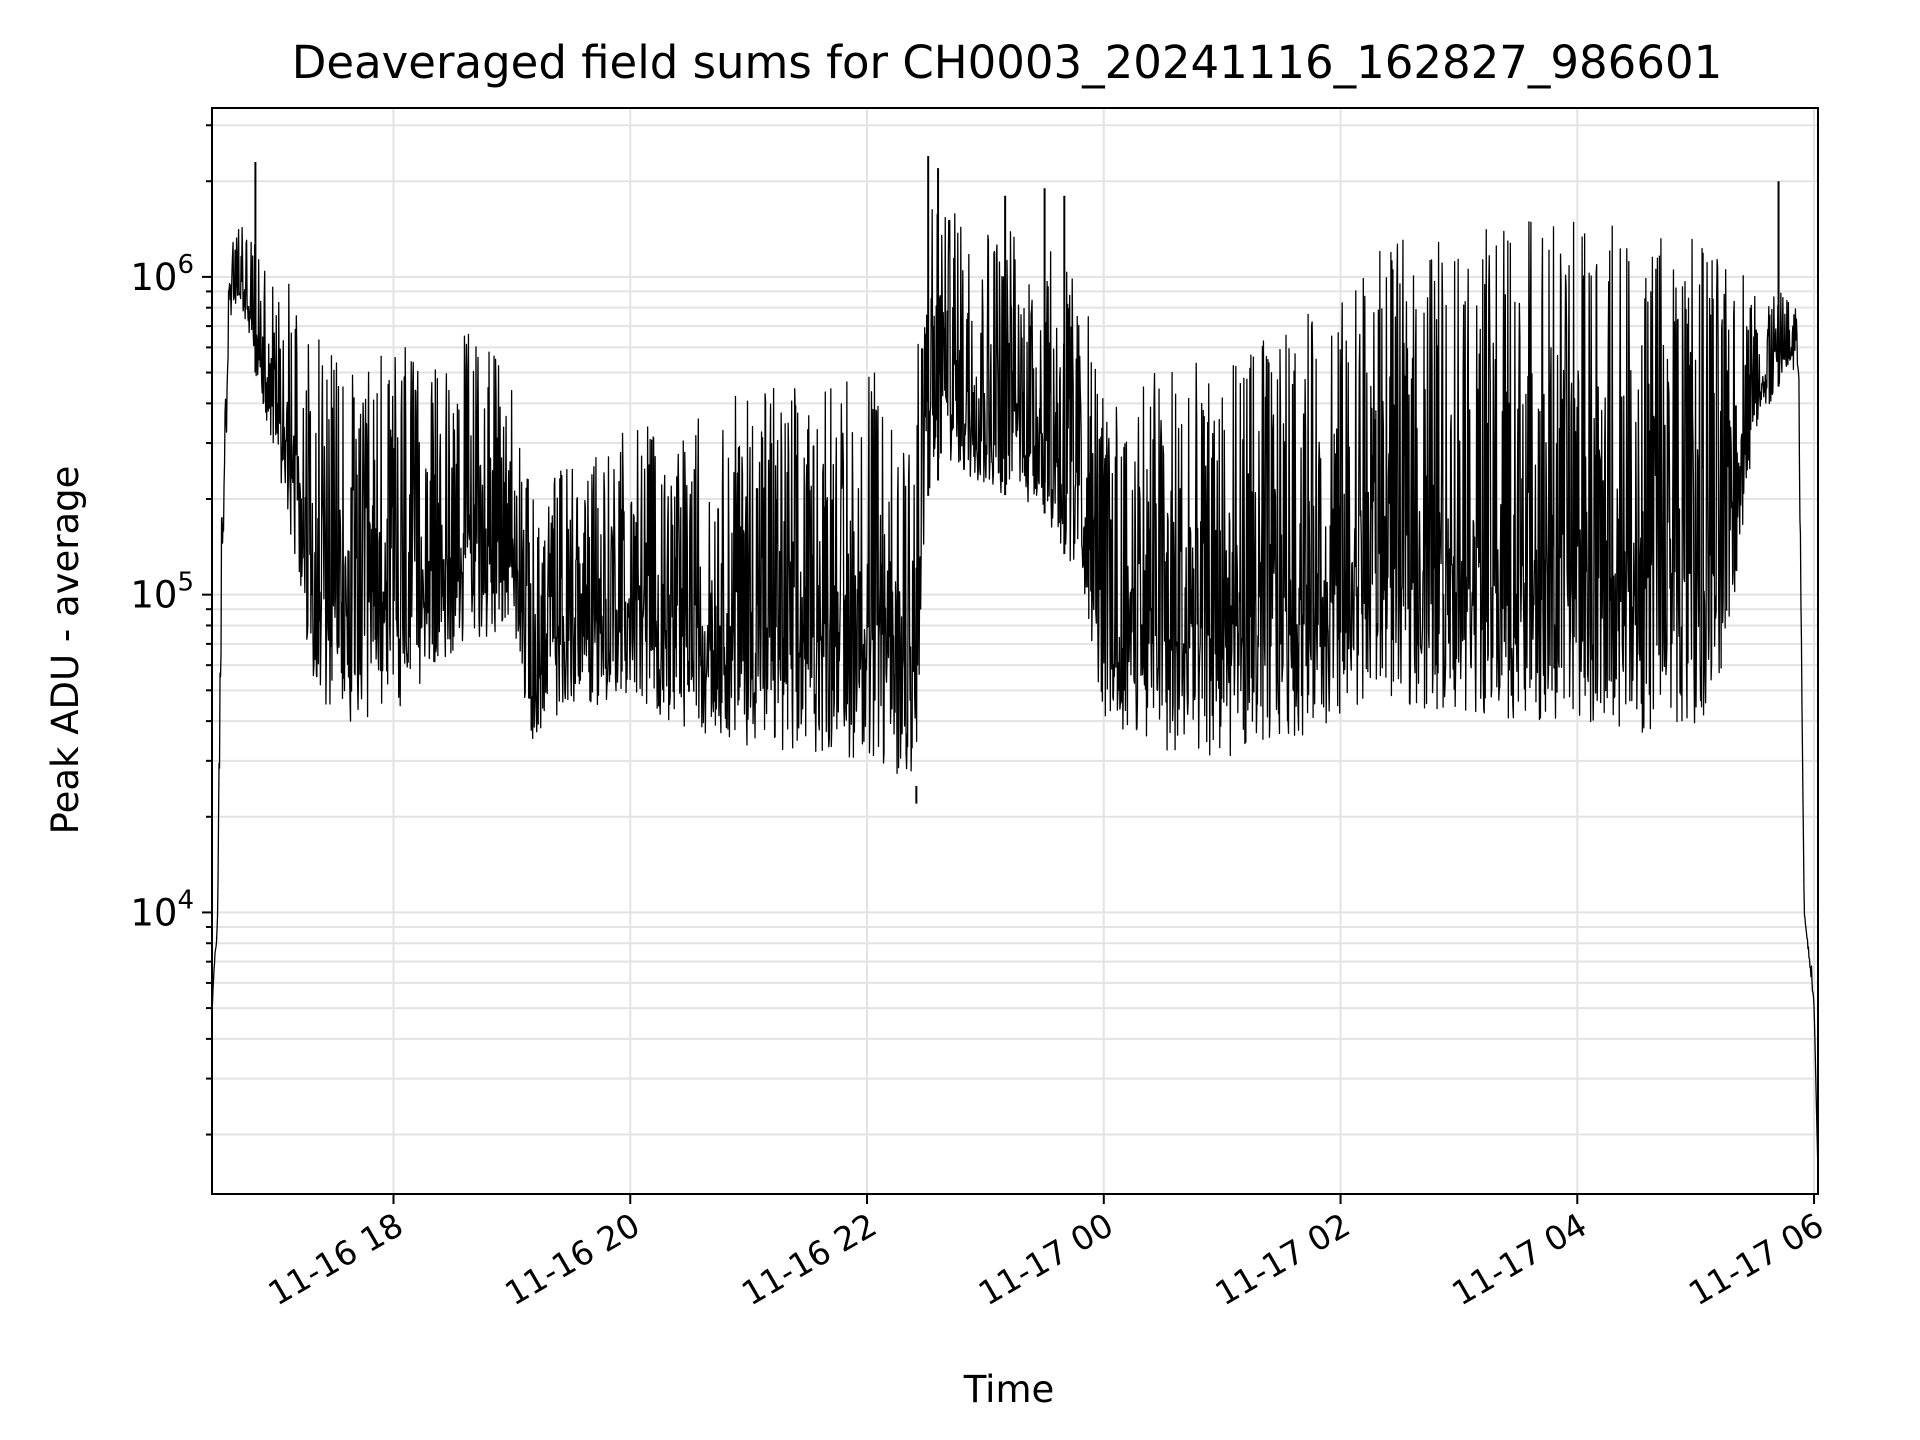 The height and width of the screenshot is (1440, 1920). Describe the element at coordinates (185, 900) in the screenshot. I see `y-tick-exponent: 4` at that location.